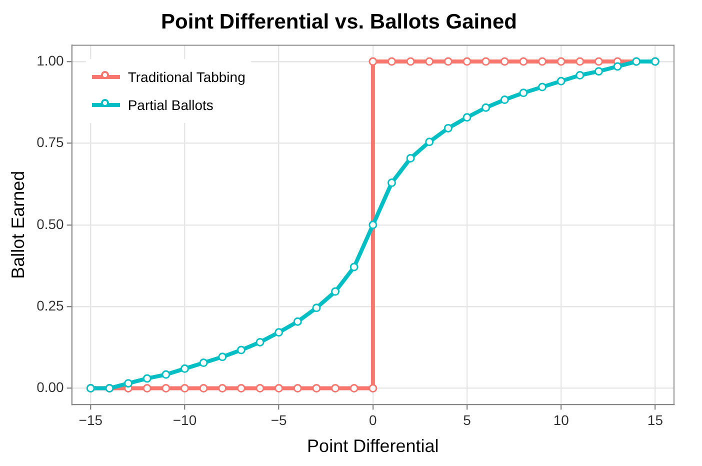 This screenshot has width=702, height=466. Describe the element at coordinates (339, 22) in the screenshot. I see `chart-title: Point Differential vs. Ballots Gained` at that location.